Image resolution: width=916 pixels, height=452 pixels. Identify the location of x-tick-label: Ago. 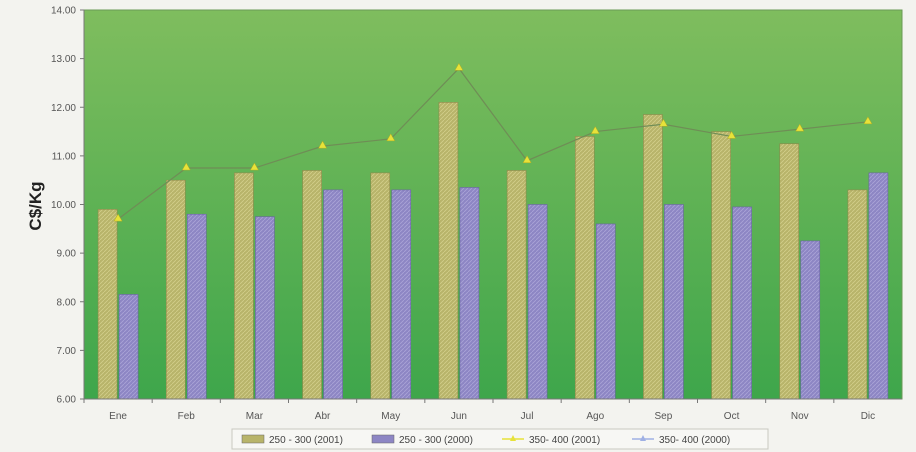
(595, 416).